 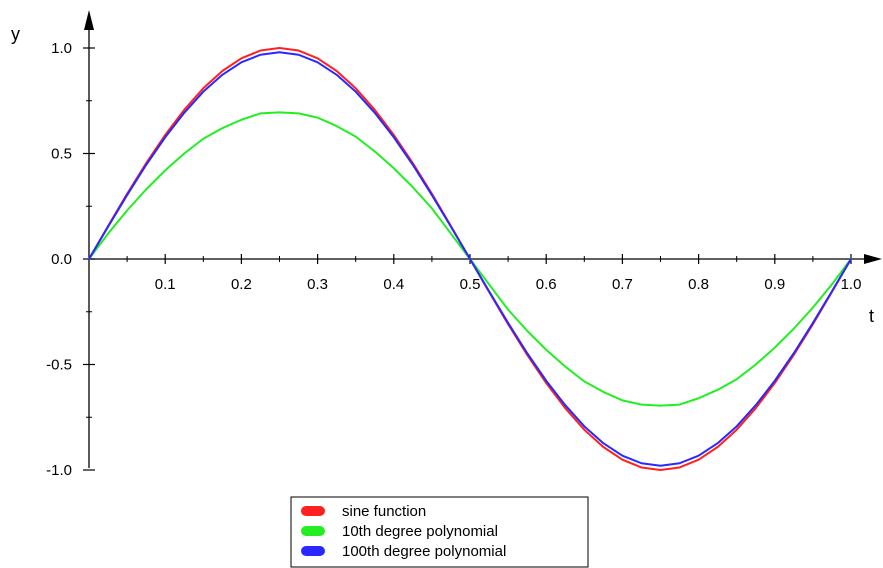 I want to click on y-axis-arrow, so click(x=89, y=20).